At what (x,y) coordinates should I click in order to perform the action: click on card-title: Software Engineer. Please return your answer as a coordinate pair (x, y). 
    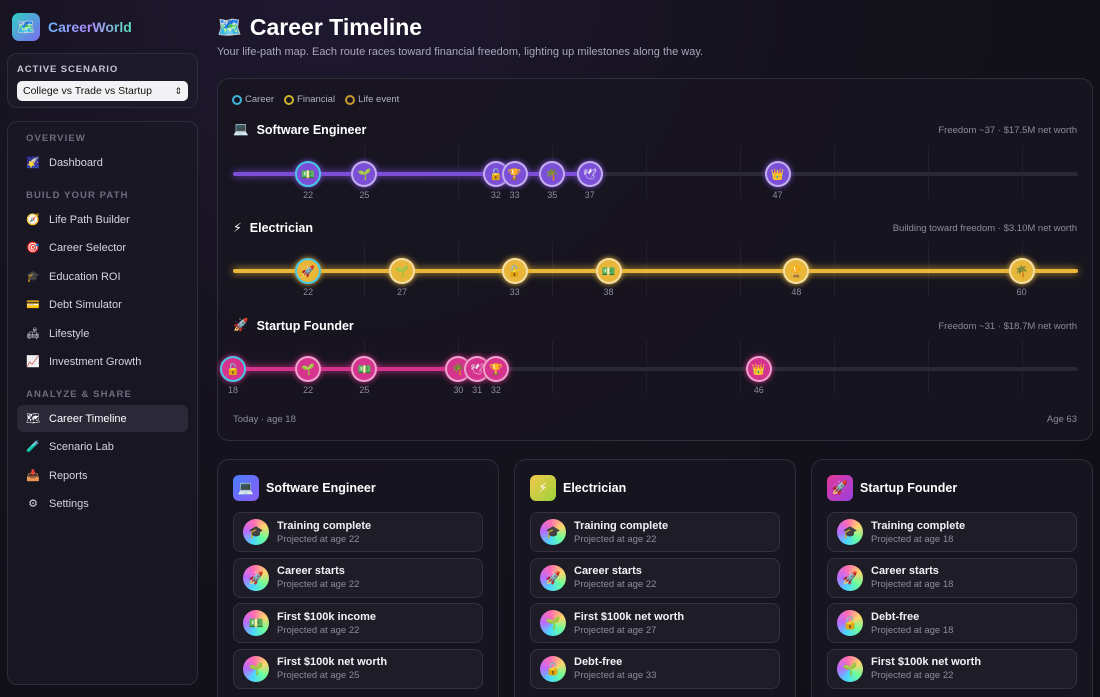
    Looking at the image, I should click on (321, 488).